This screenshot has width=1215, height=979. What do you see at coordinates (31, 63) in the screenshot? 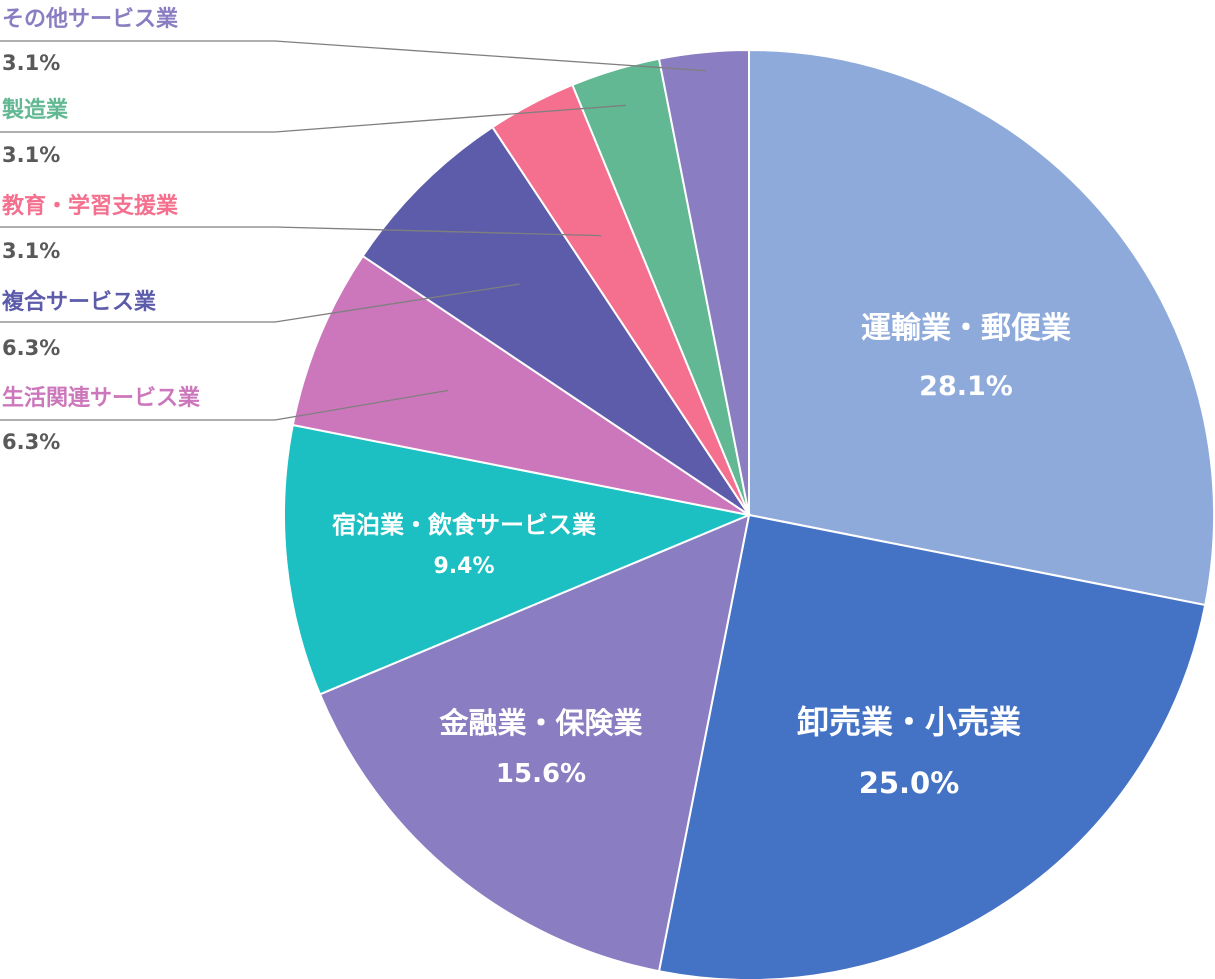
I see `slice-9-value-label: 3.1%` at bounding box center [31, 63].